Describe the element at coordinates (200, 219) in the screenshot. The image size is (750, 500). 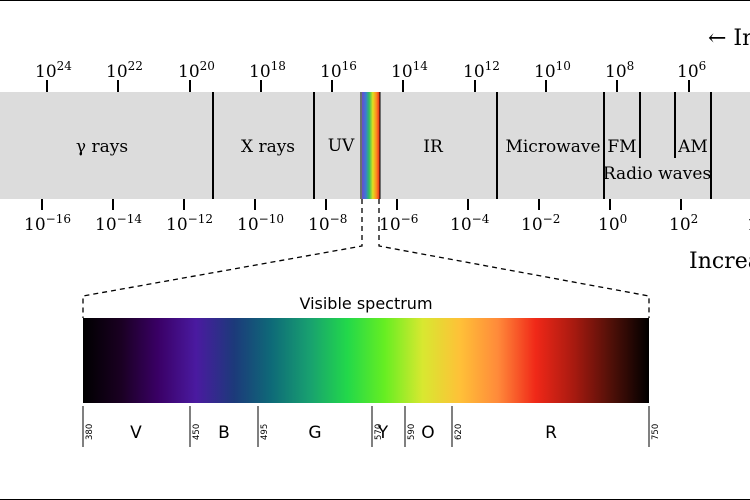
I see `wavelength-tick-exponent: −12` at that location.